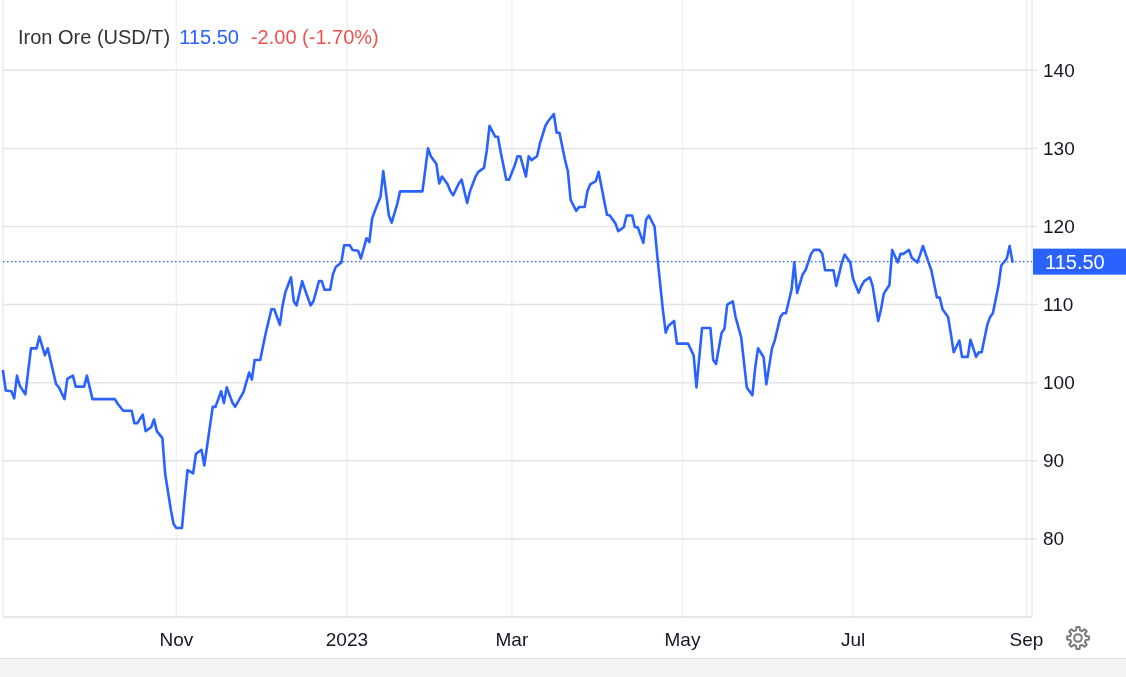 Image resolution: width=1126 pixels, height=677 pixels. I want to click on text: Iron Ore (USD/T), so click(94, 37).